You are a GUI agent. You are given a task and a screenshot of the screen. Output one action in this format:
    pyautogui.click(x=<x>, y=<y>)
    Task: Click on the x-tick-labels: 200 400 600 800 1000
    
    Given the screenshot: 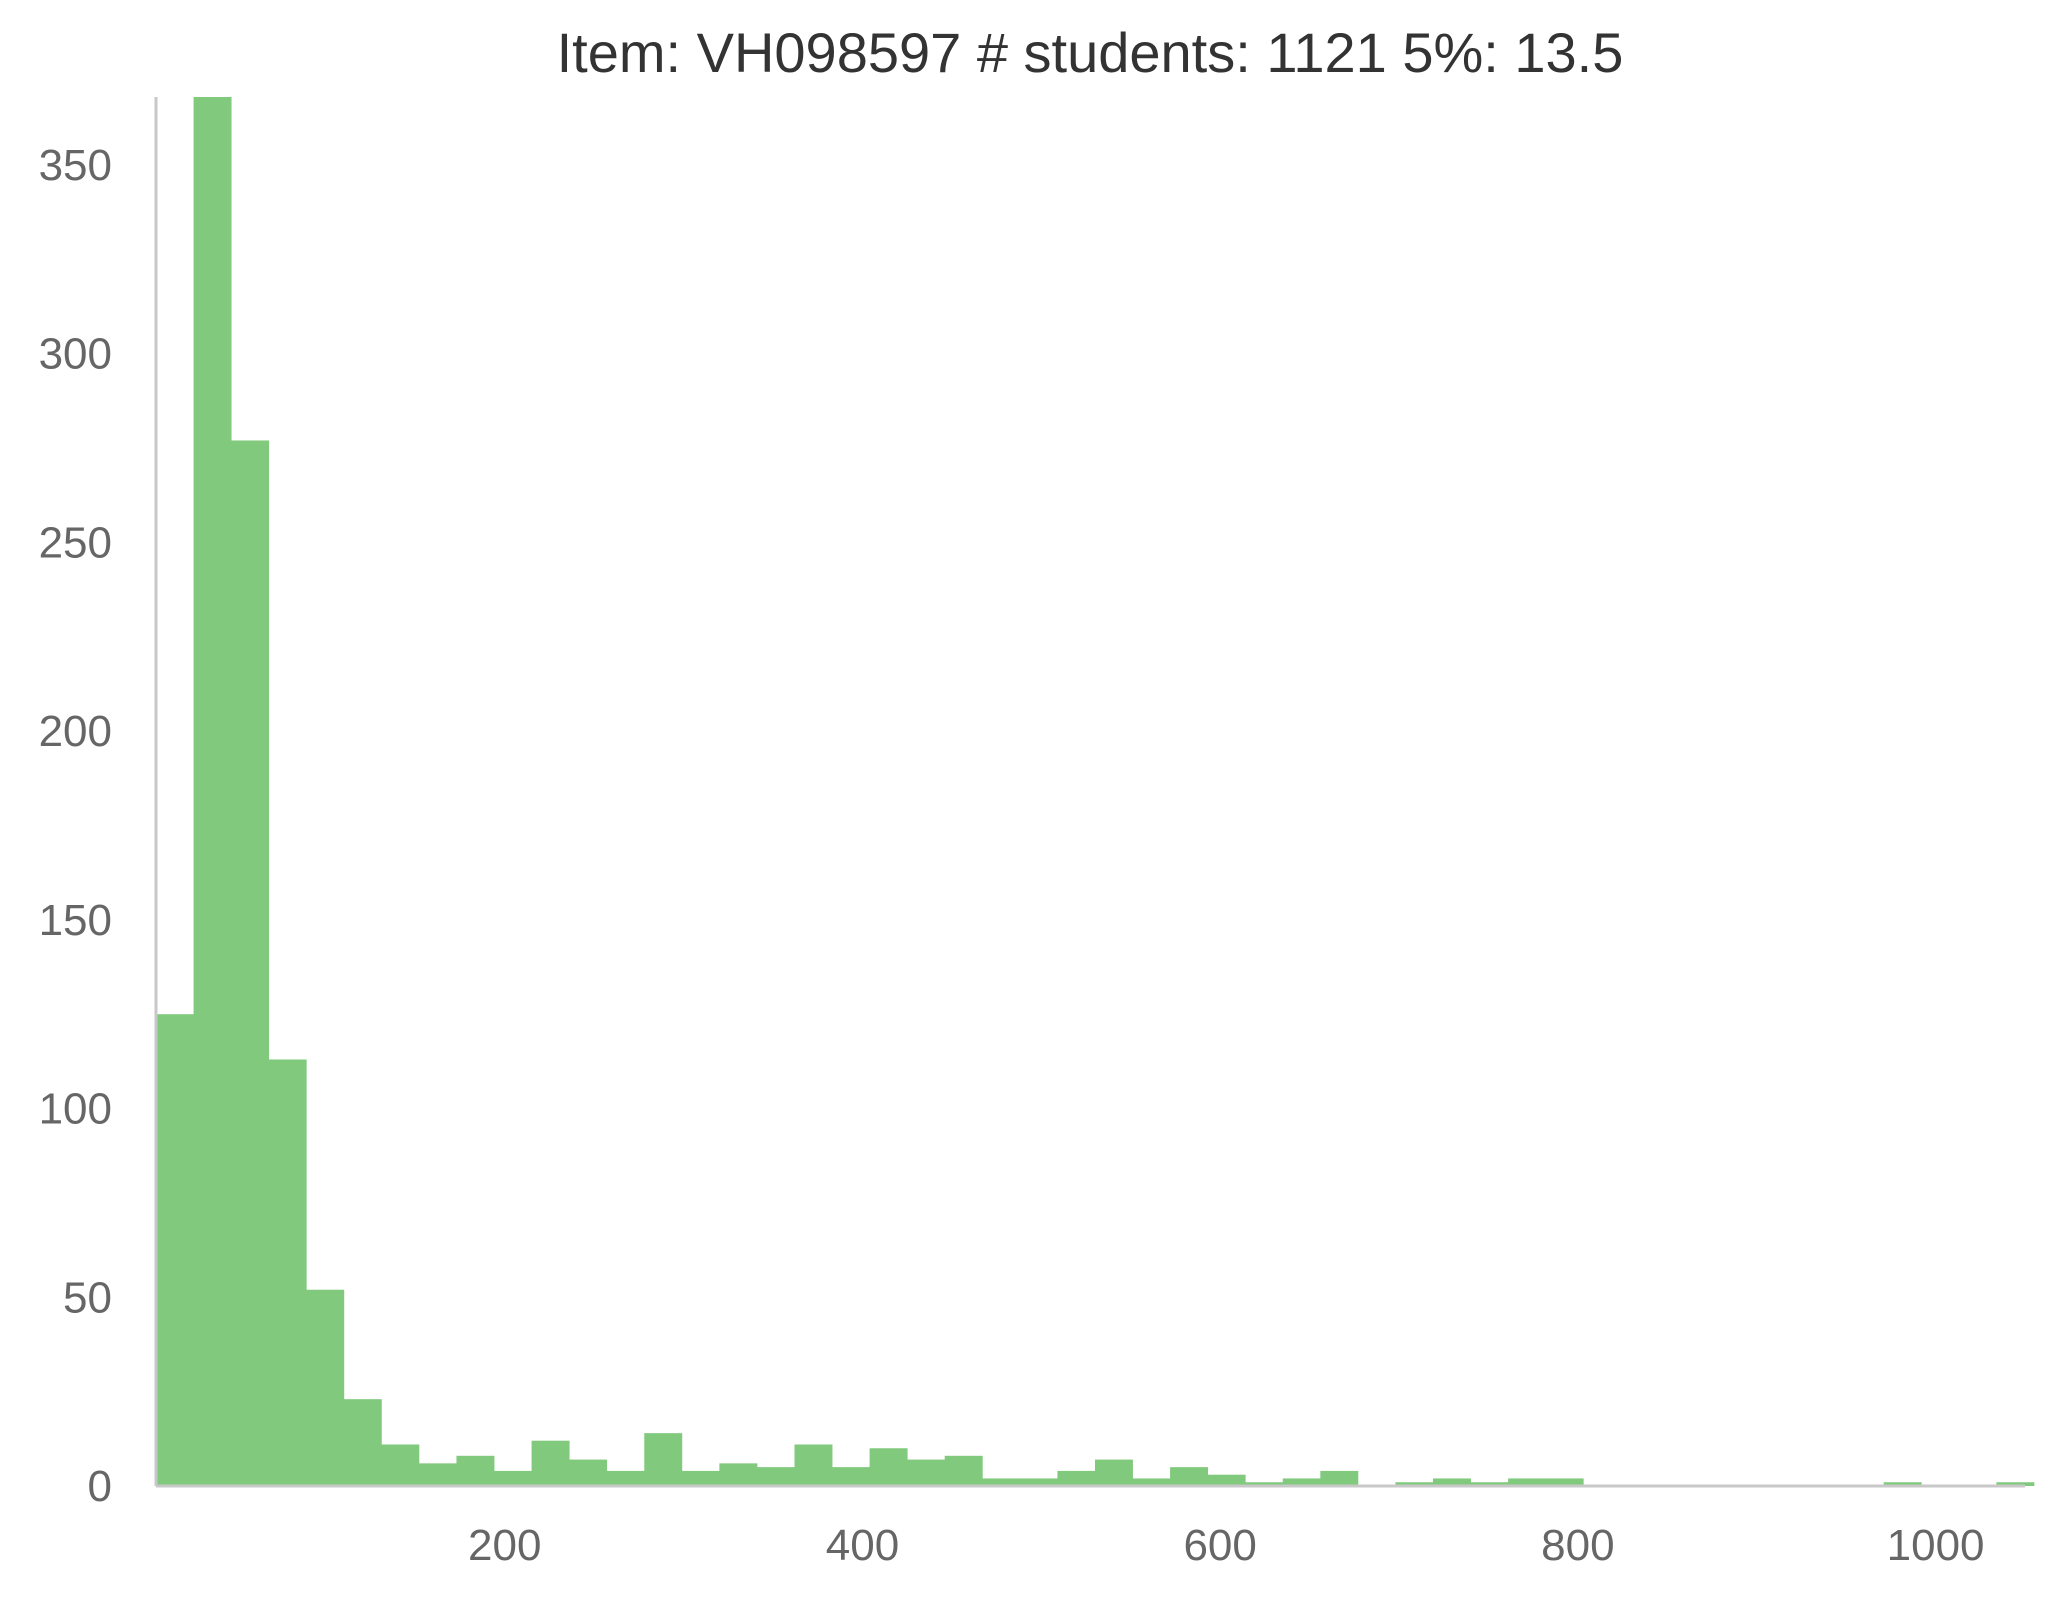 What is the action you would take?
    pyautogui.click(x=1226, y=1545)
    